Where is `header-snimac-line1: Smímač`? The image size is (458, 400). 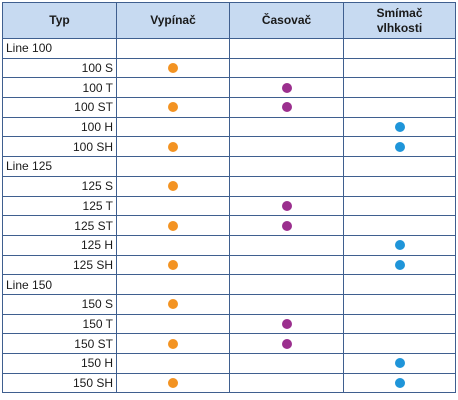
header-snimac-line1: Smímač is located at coordinates (399, 12).